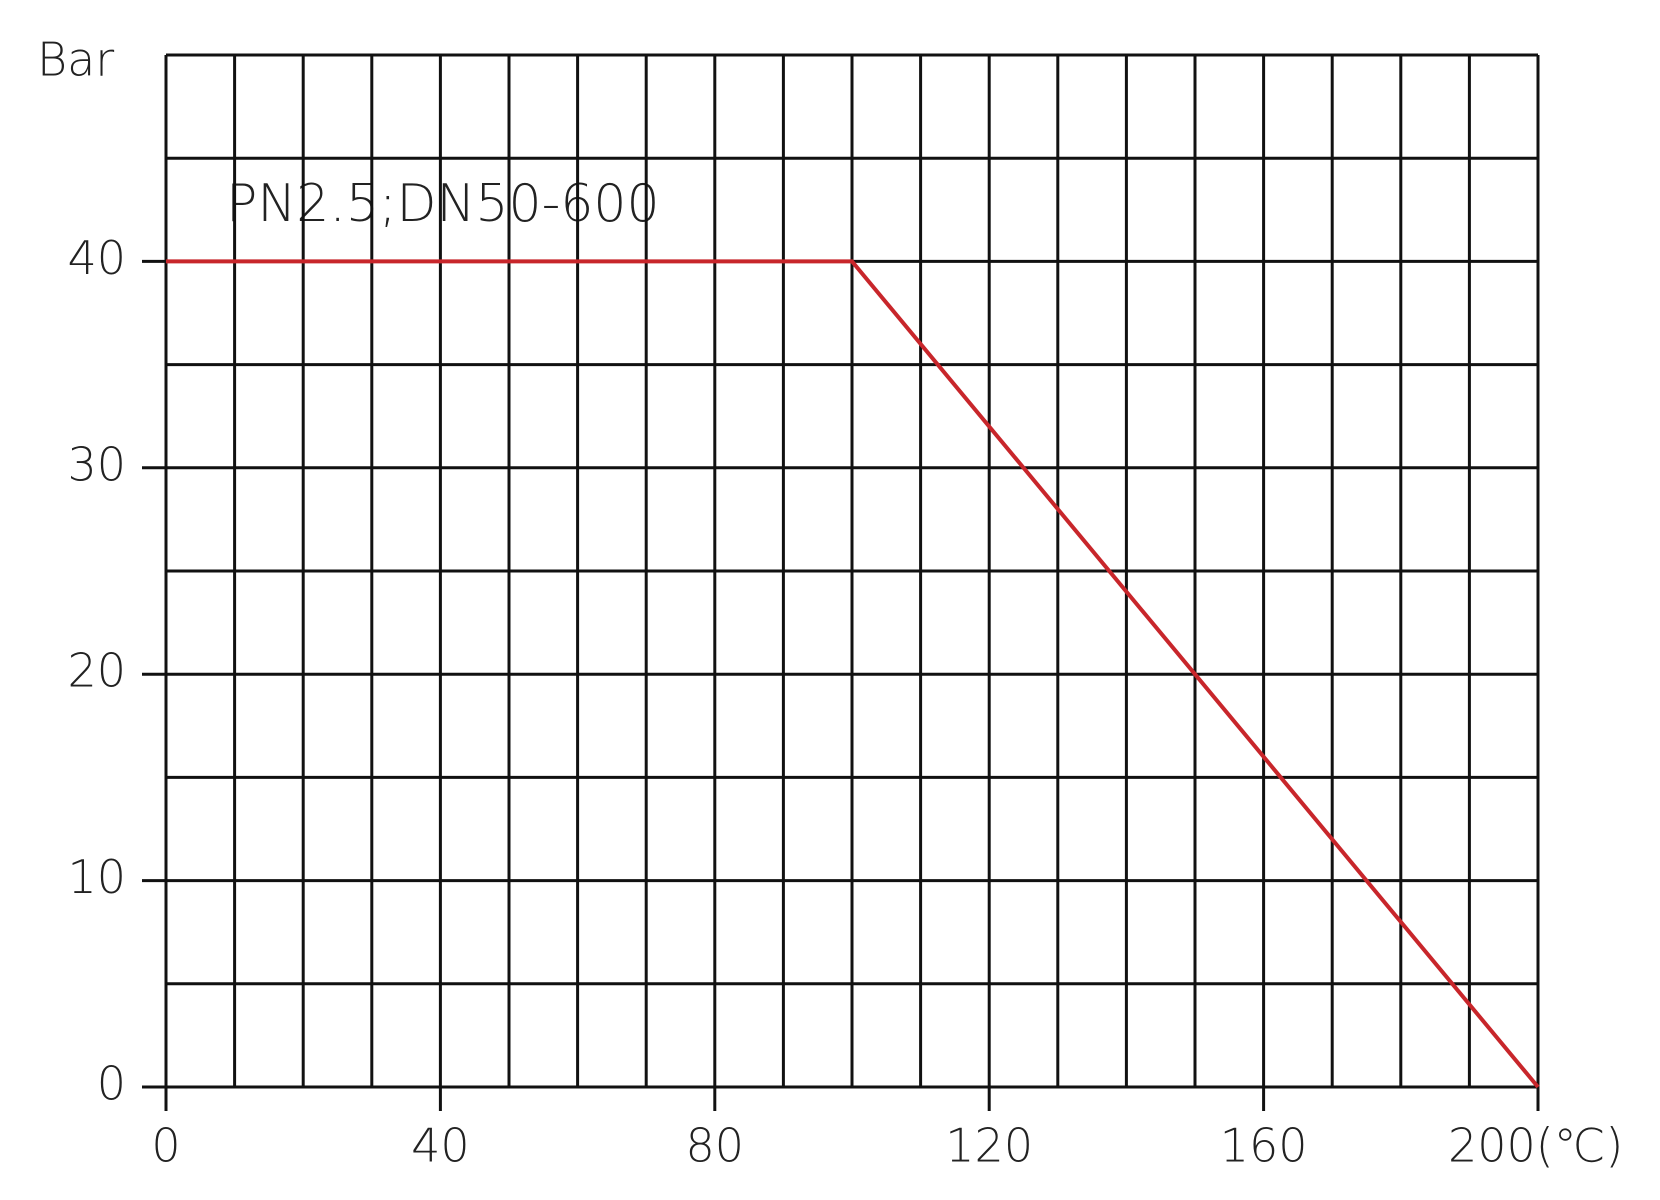  I want to click on x-tick-label: 80, so click(715, 1146).